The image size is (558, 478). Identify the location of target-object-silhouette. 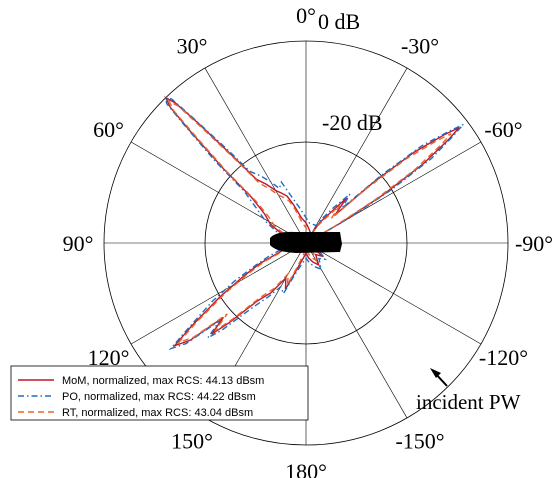
(306, 242).